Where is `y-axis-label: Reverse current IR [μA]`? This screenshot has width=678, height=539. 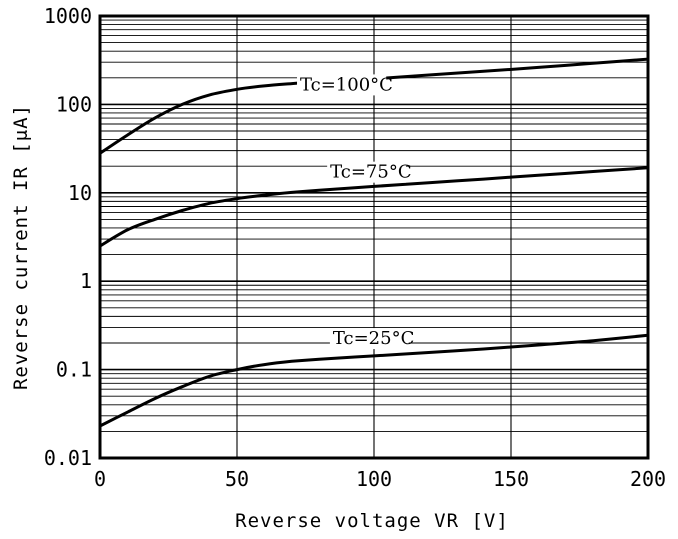
y-axis-label: Reverse current IR [μA] is located at coordinates (21, 247).